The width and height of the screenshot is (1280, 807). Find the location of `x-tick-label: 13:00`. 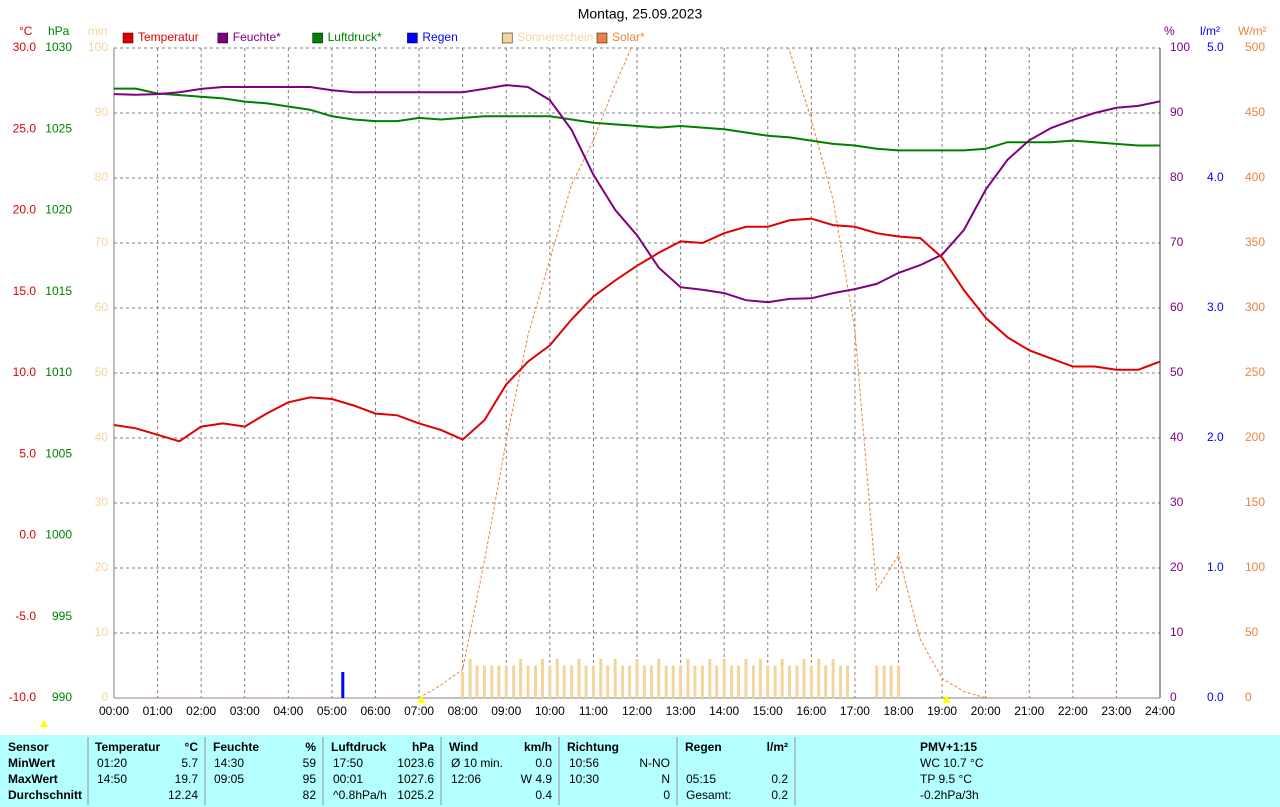

x-tick-label: 13:00 is located at coordinates (681, 711).